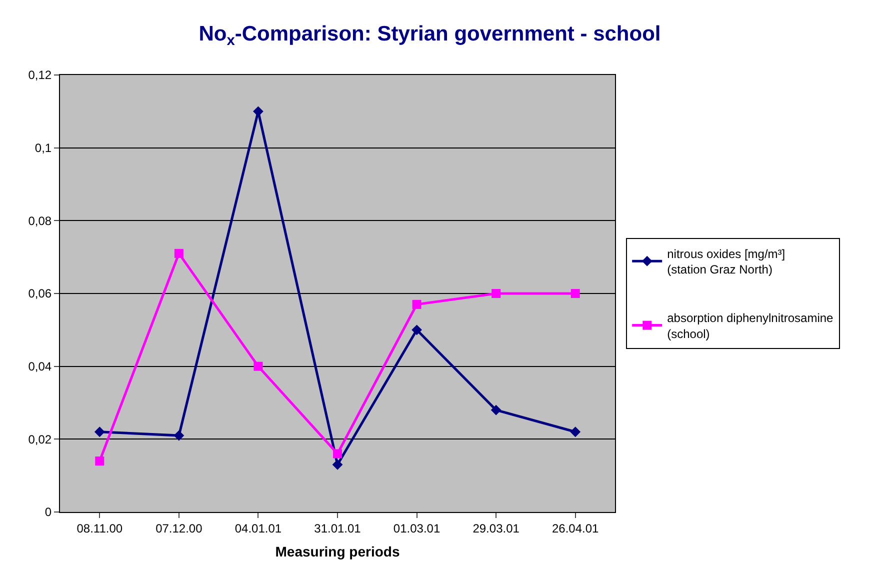 This screenshot has width=877, height=575. Describe the element at coordinates (40, 293) in the screenshot. I see `y-tick-label: 0,06` at that location.